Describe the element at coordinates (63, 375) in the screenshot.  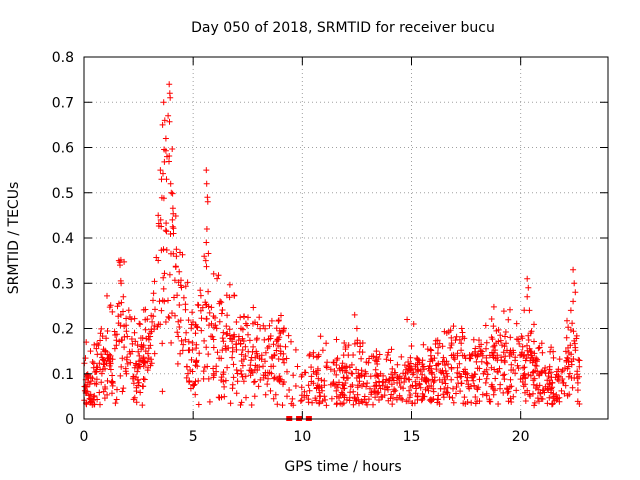
I see `y-tick-label: 0.1` at that location.